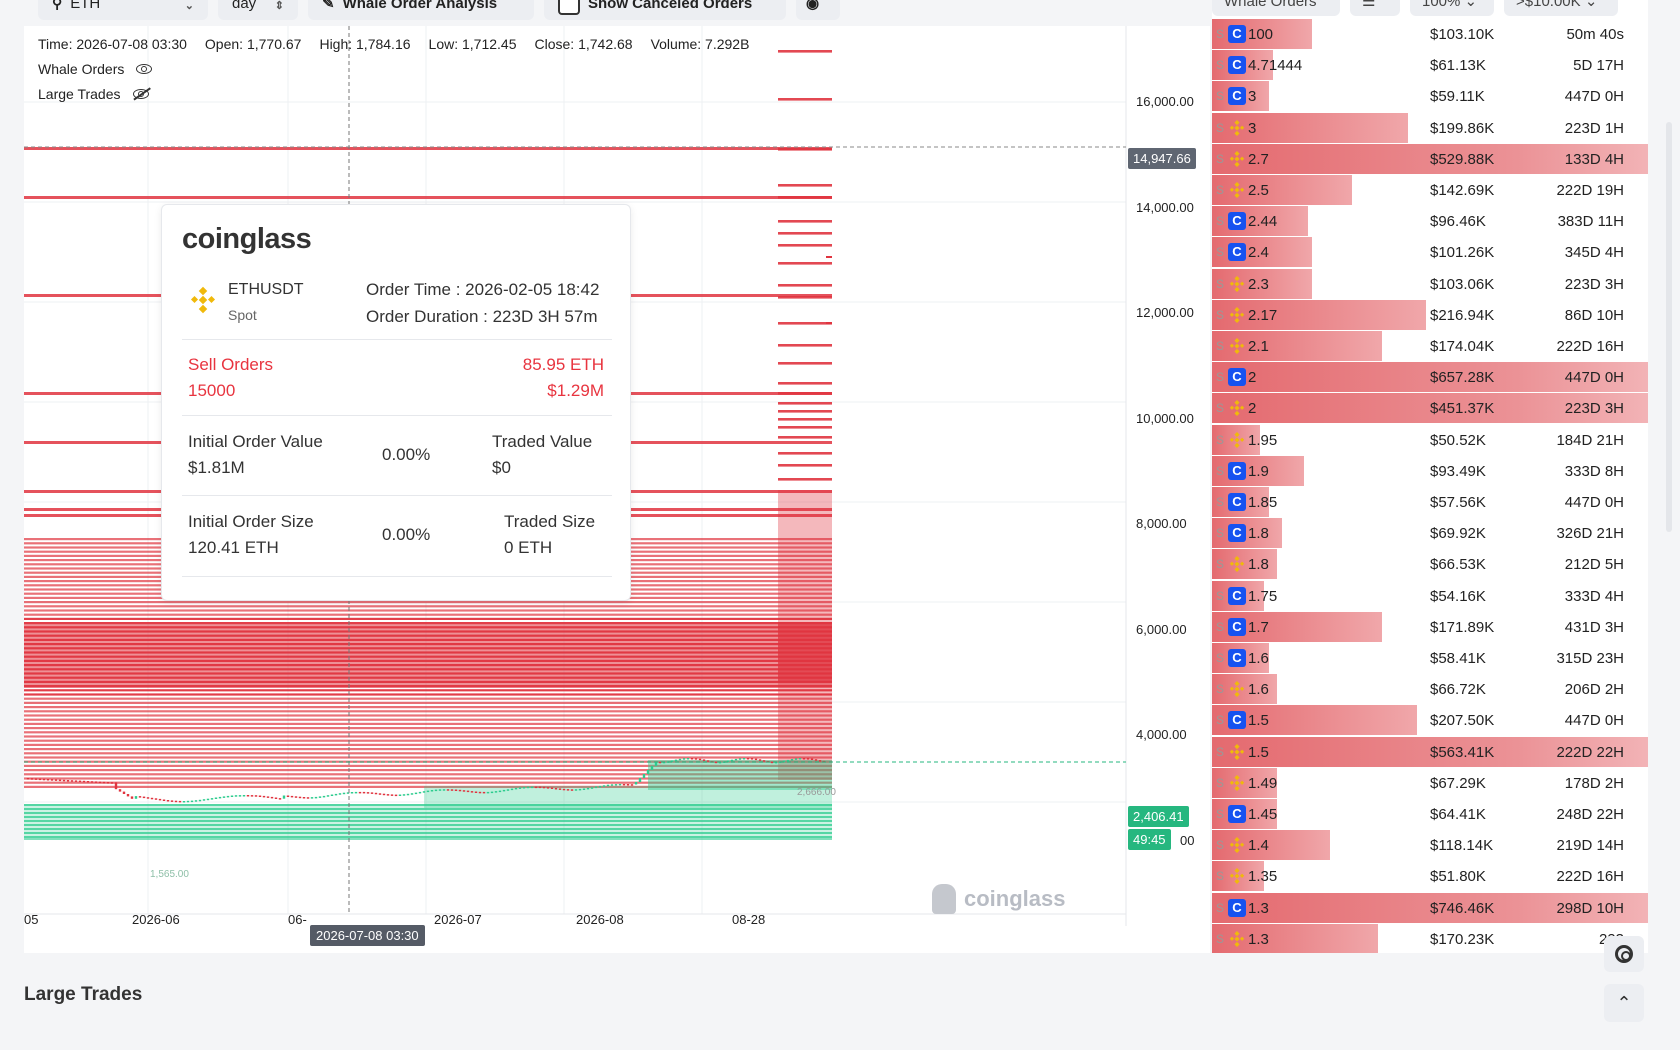 Image resolution: width=1680 pixels, height=1050 pixels. I want to click on whale-order-row: S C 1.85 $57.56K 447D 0H, so click(1430, 502).